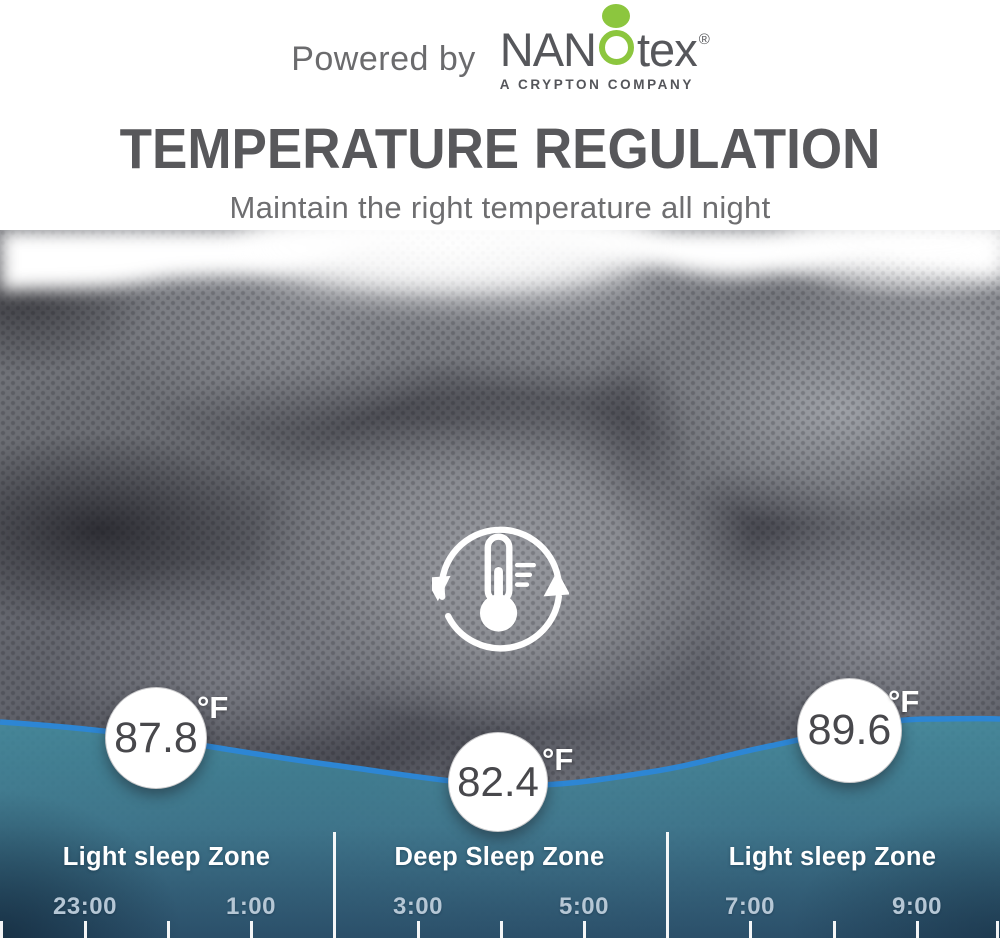 The image size is (1000, 938). Describe the element at coordinates (500, 207) in the screenshot. I see `page-subtitle: Maintain the right temperature all night` at that location.